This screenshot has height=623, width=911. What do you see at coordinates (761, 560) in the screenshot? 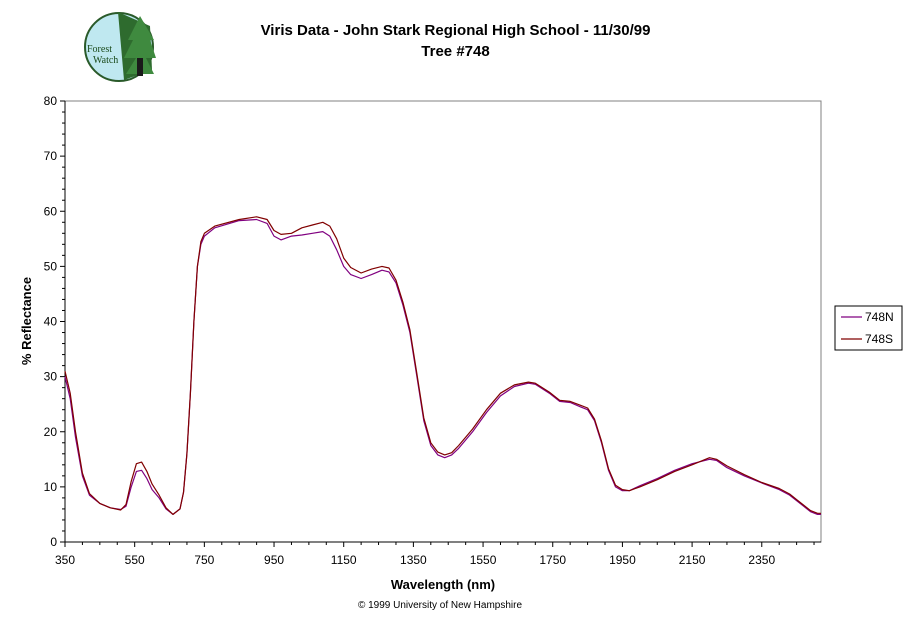
I see `x-tick-label: 2350` at bounding box center [761, 560].